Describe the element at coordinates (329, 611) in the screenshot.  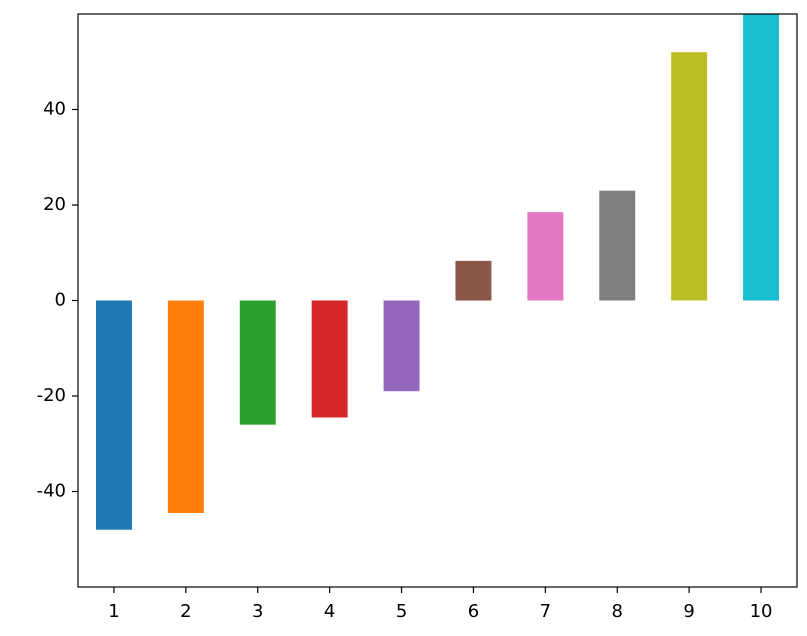
I see `x-tick-label: 4` at that location.